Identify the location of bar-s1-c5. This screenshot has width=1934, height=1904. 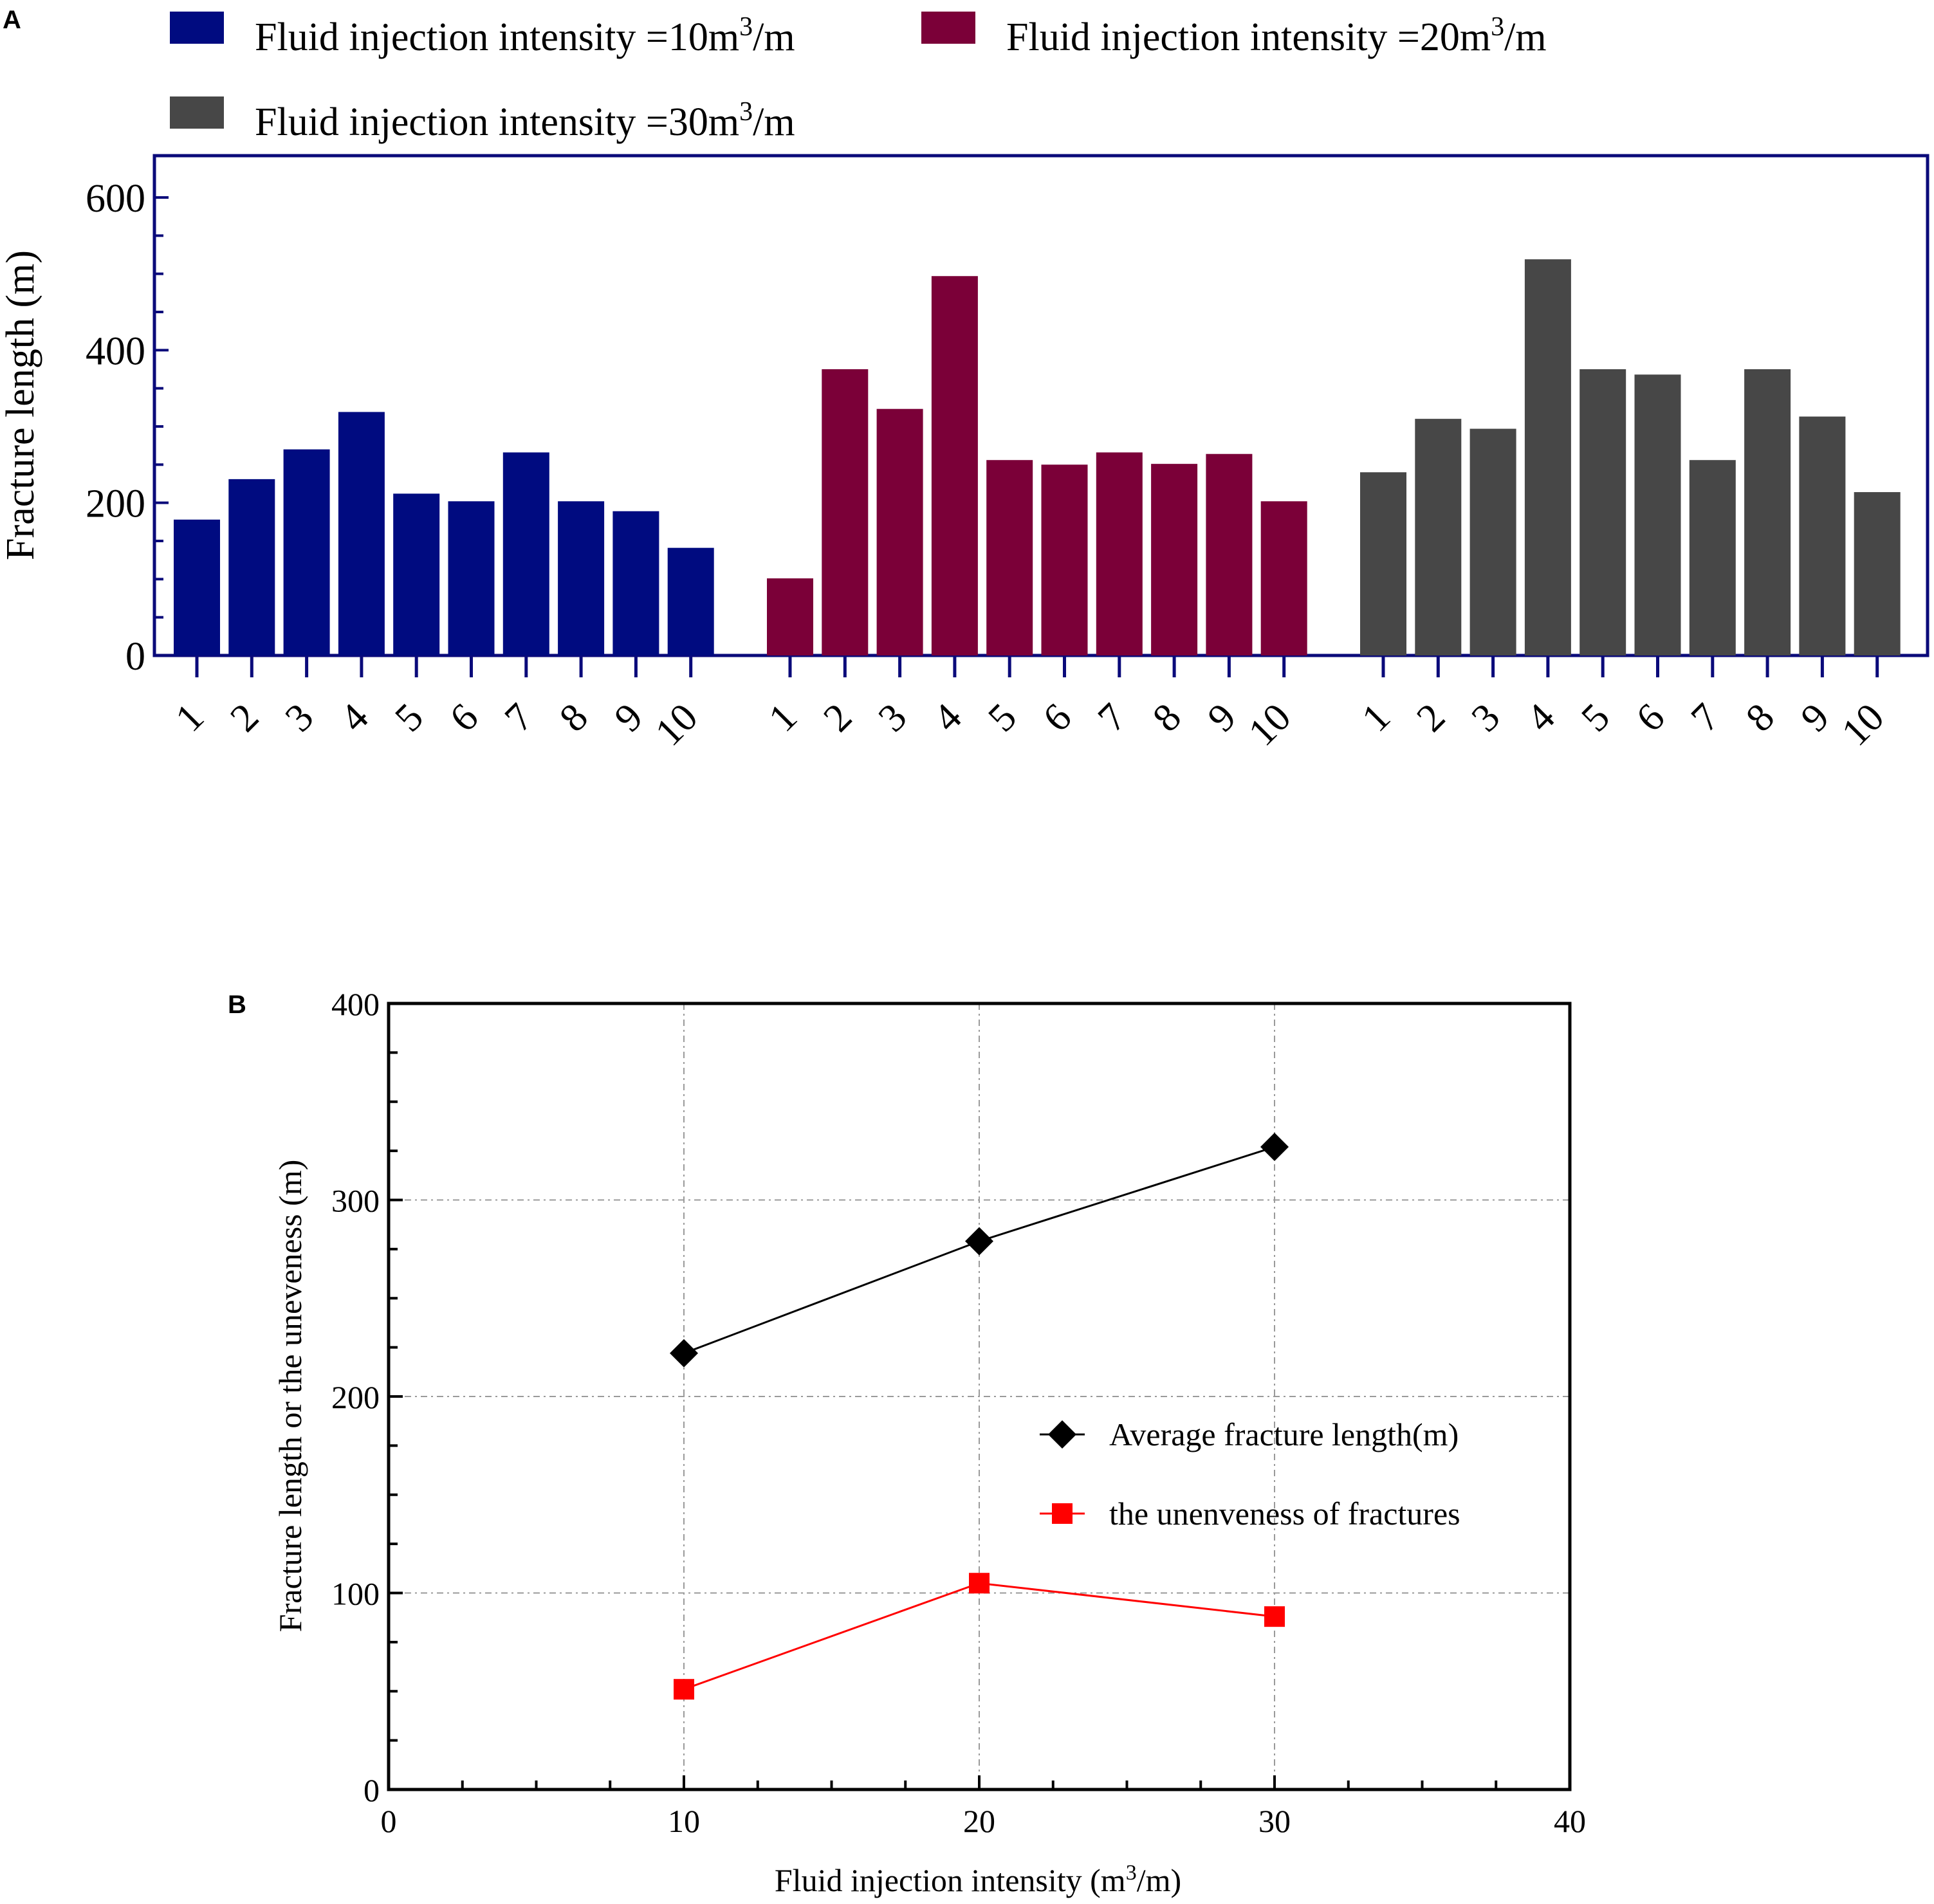
(416, 574).